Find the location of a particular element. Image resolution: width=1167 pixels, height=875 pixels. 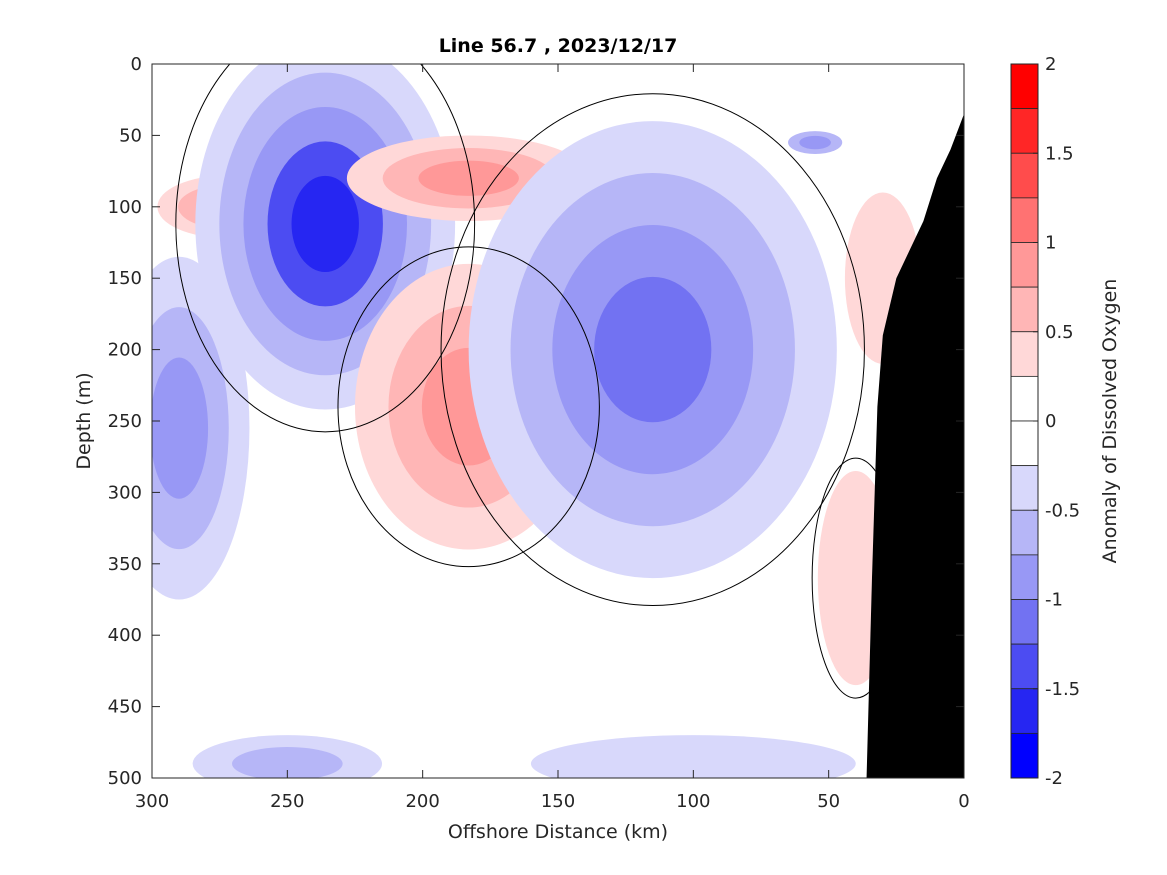

y-tick-label: 350 is located at coordinates (125, 564).